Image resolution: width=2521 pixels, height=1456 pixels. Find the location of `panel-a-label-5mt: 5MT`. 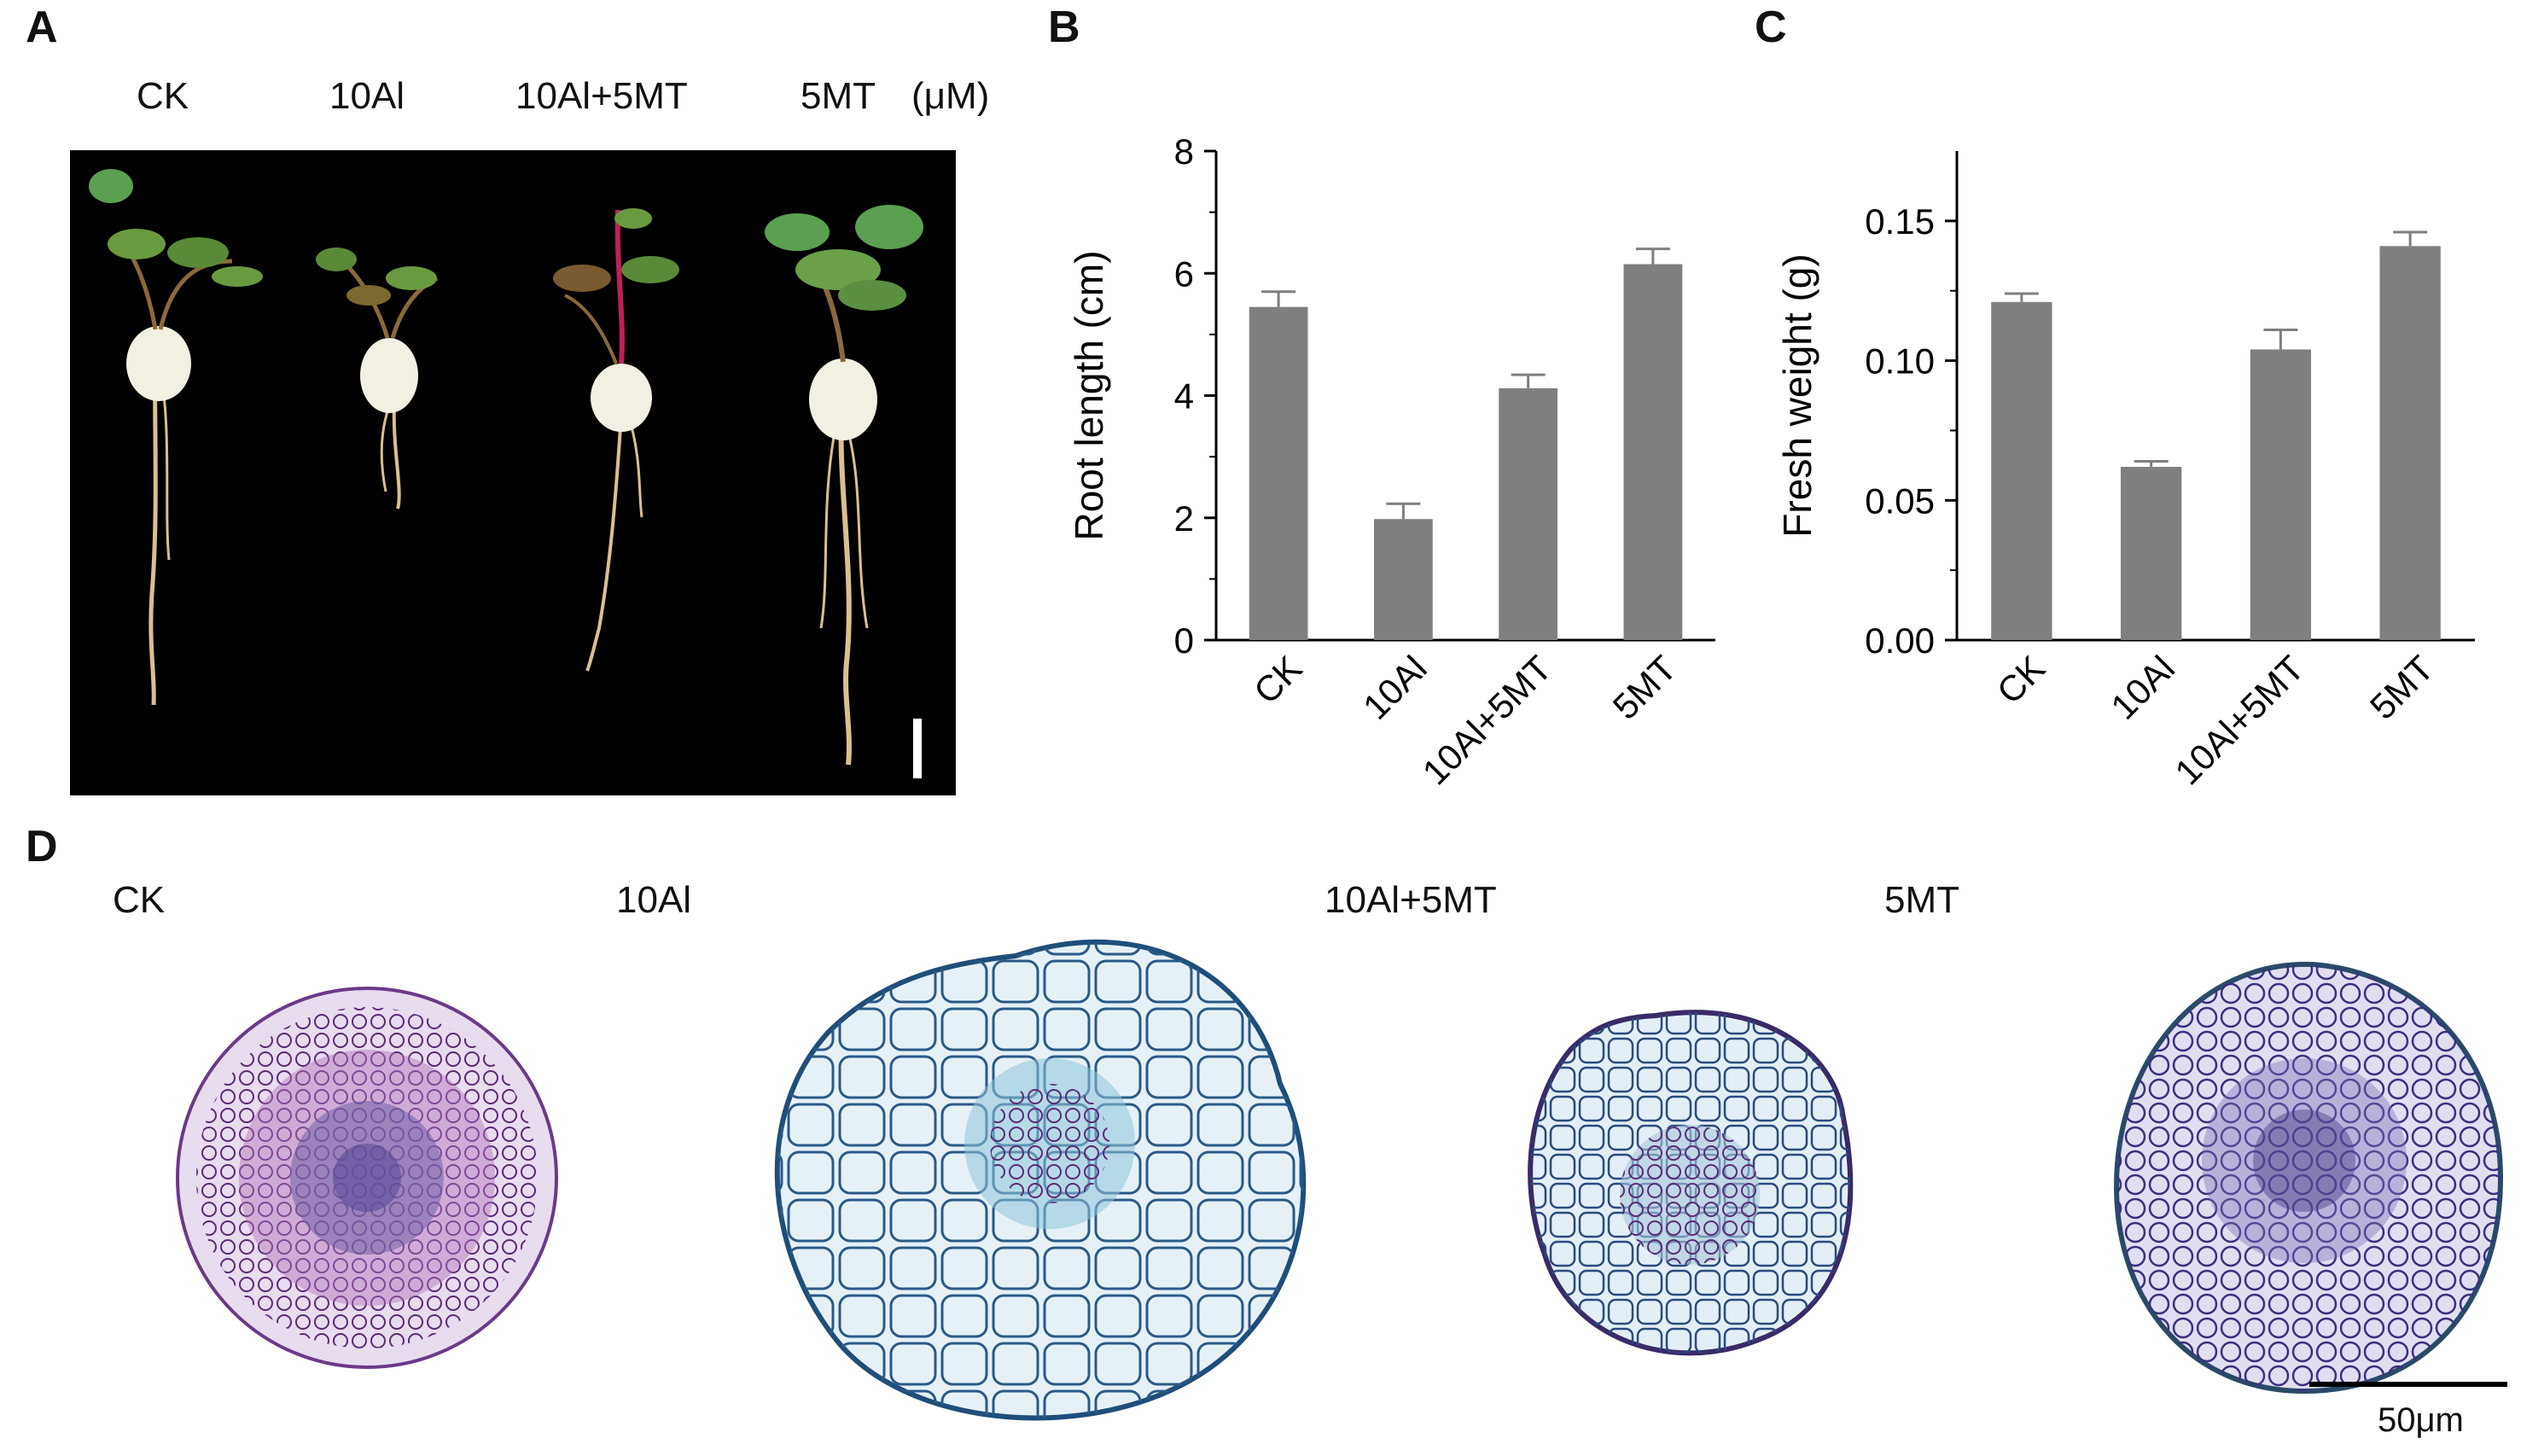

panel-a-label-5mt: 5MT is located at coordinates (839, 96).